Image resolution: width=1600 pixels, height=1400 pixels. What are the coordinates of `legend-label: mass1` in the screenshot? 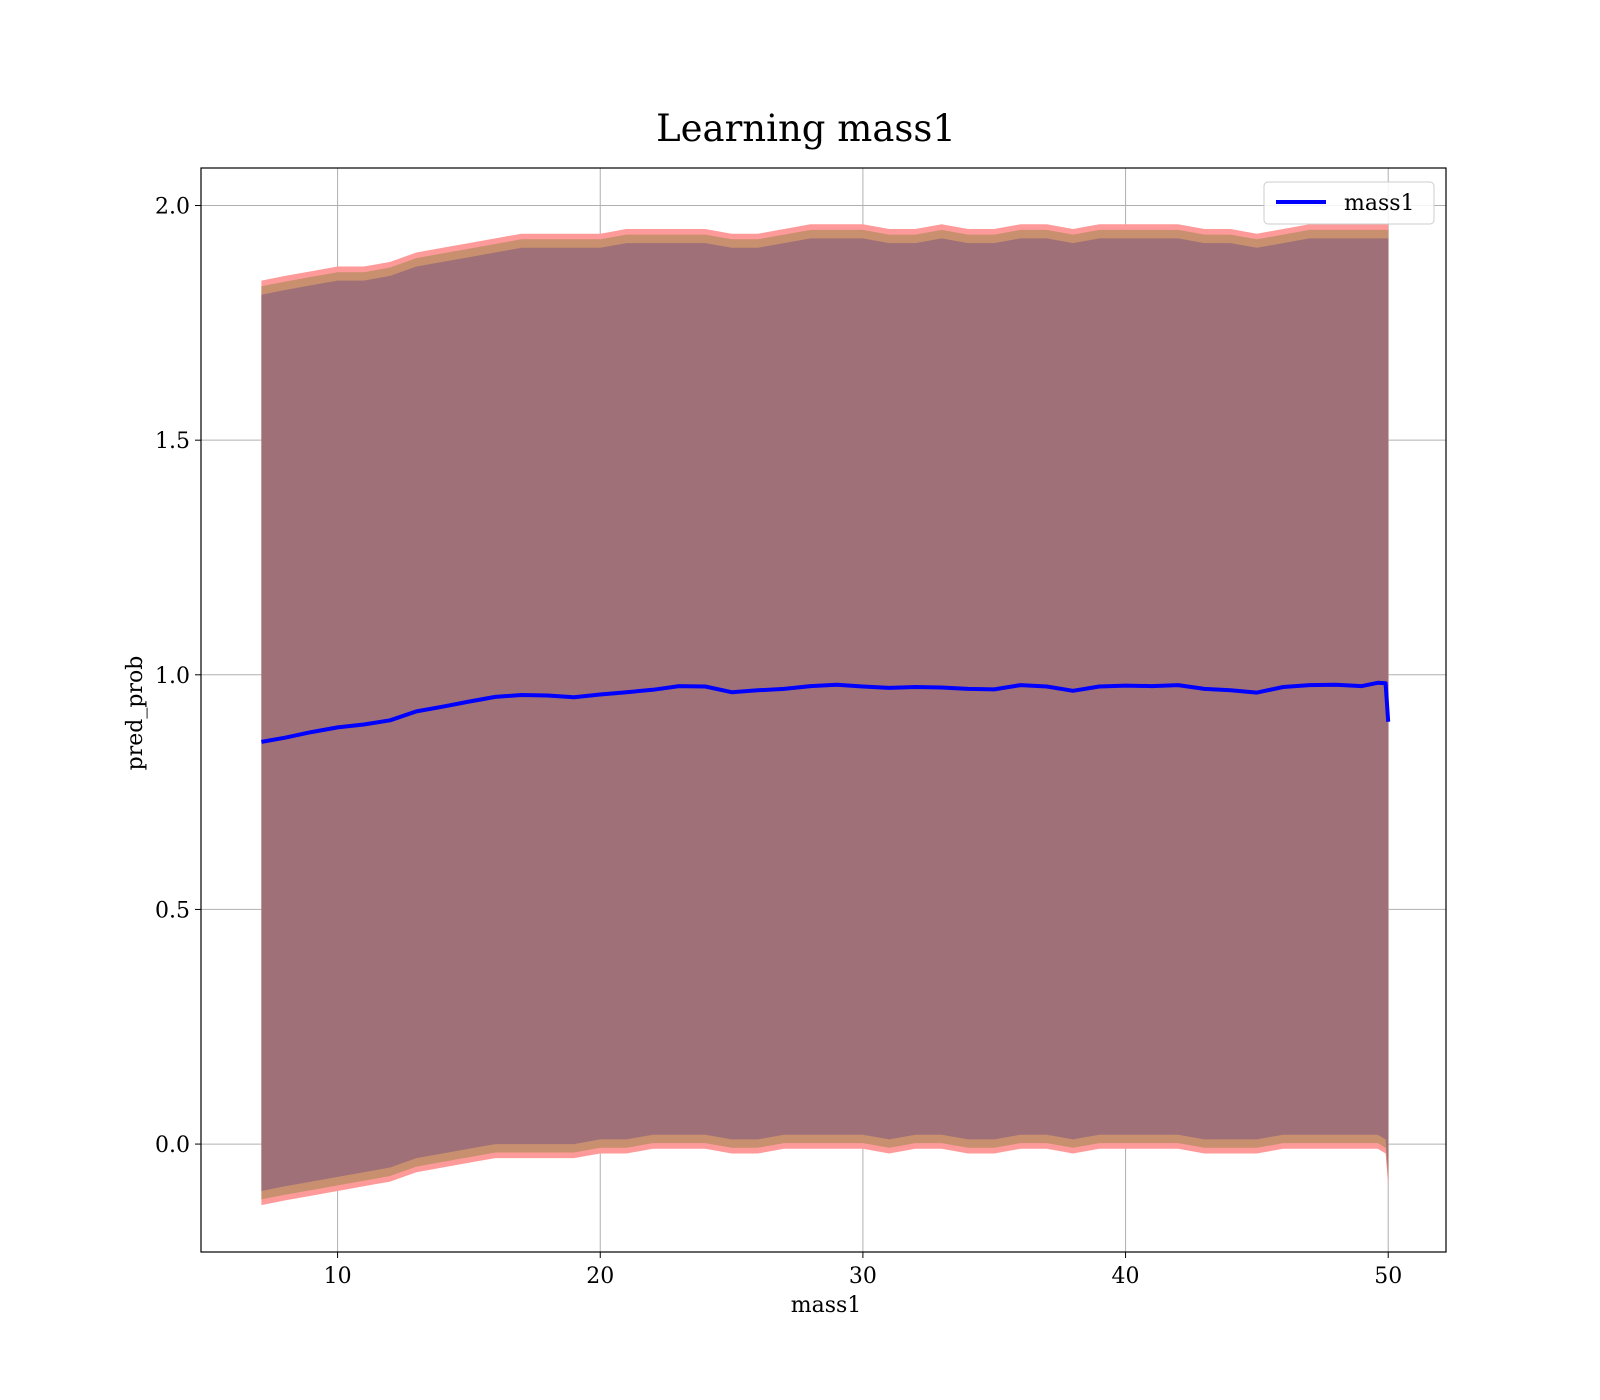 It's located at (1379, 203).